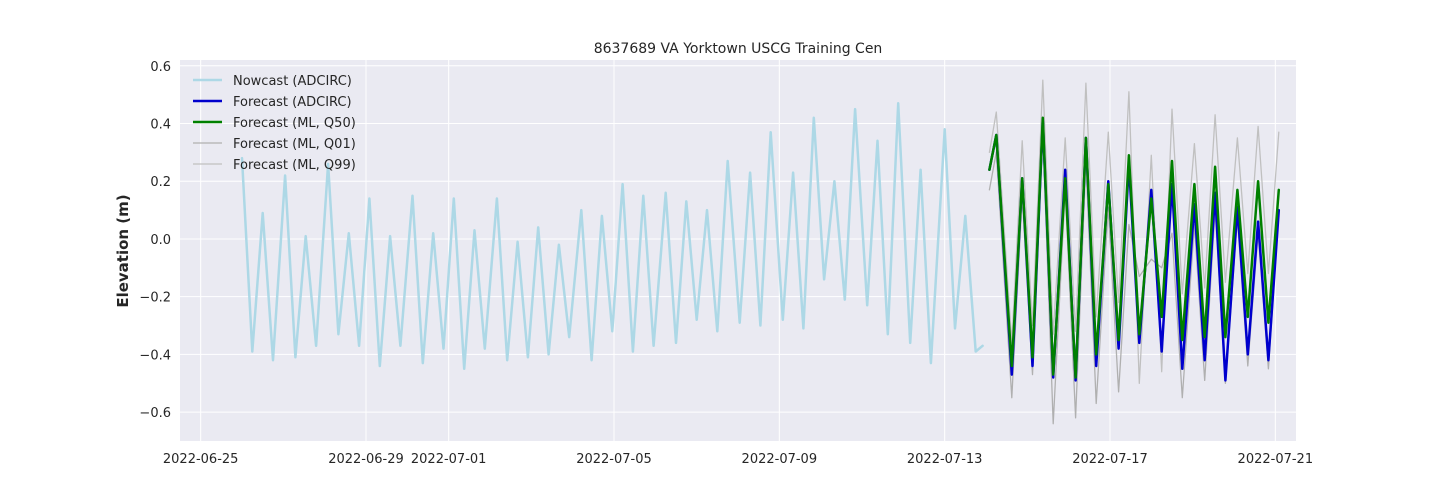  Describe the element at coordinates (449, 459) in the screenshot. I see `x-tick-label: 2022-07-01` at that location.